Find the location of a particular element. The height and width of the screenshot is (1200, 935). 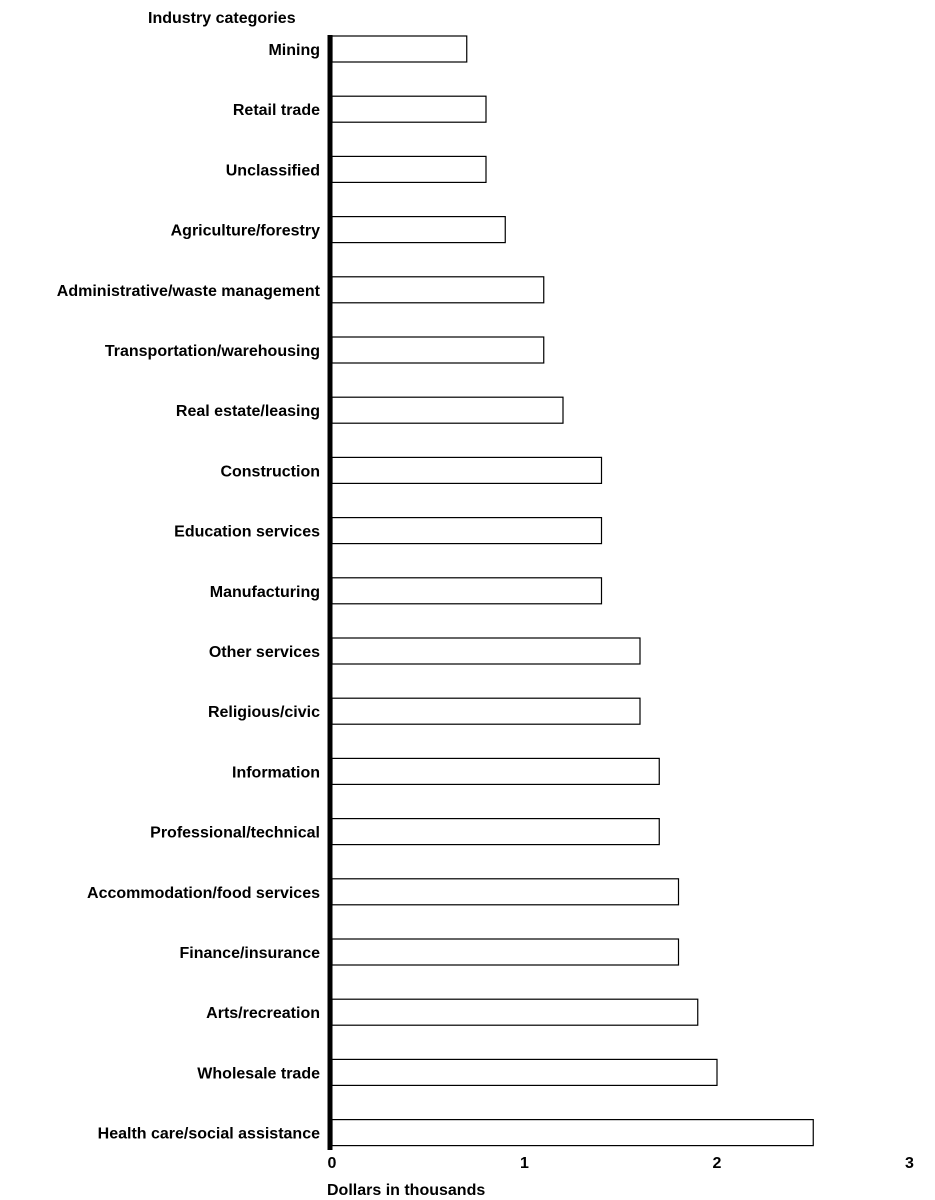

y-axis-title: Industry categories is located at coordinates (222, 18).